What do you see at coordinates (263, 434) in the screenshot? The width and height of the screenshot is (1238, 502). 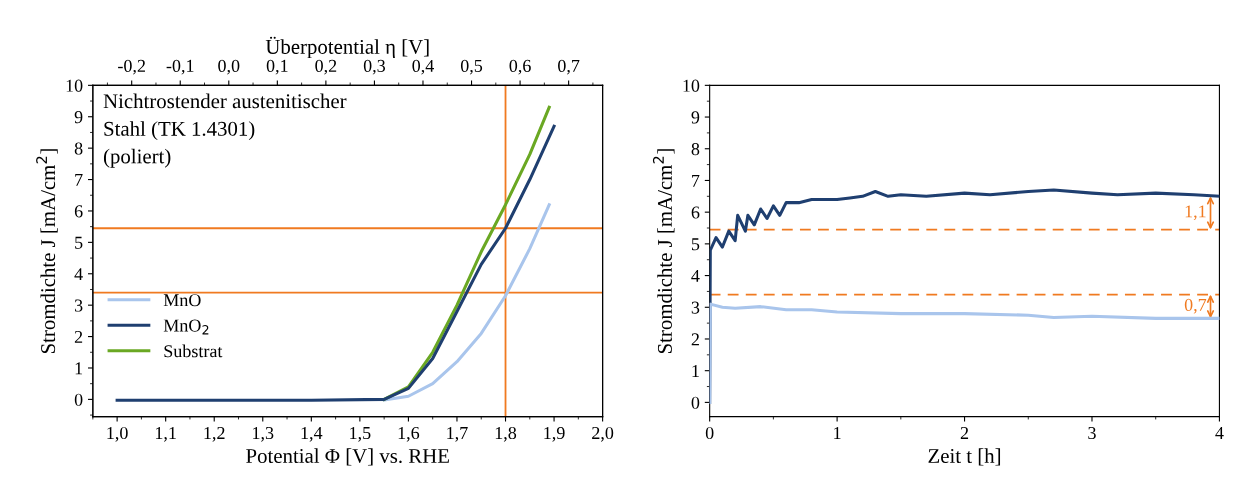 I see `x-tick-label: 1,3` at bounding box center [263, 434].